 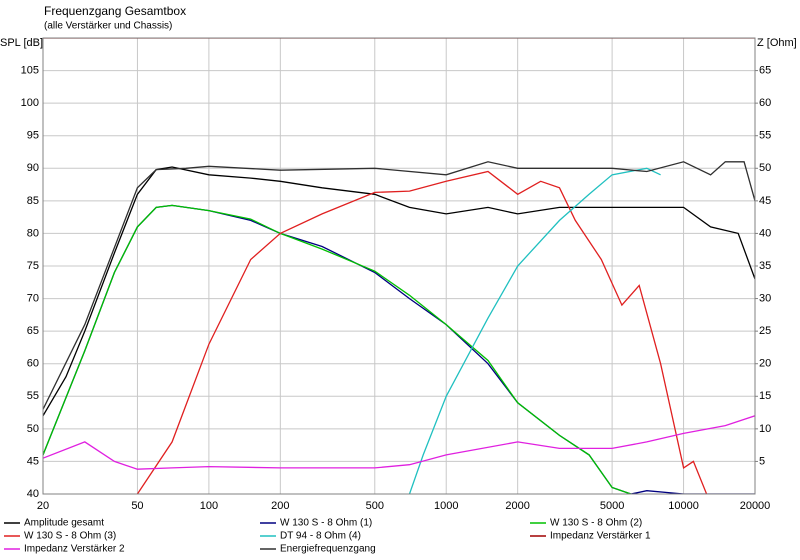 What do you see at coordinates (328, 549) in the screenshot?
I see `legend-label: Energiefrequenzgang` at bounding box center [328, 549].